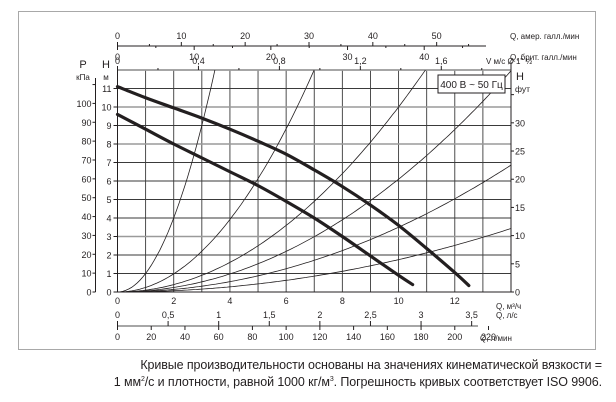  What do you see at coordinates (117, 61) in the screenshot?
I see `tick-label-velocity: 0` at bounding box center [117, 61].